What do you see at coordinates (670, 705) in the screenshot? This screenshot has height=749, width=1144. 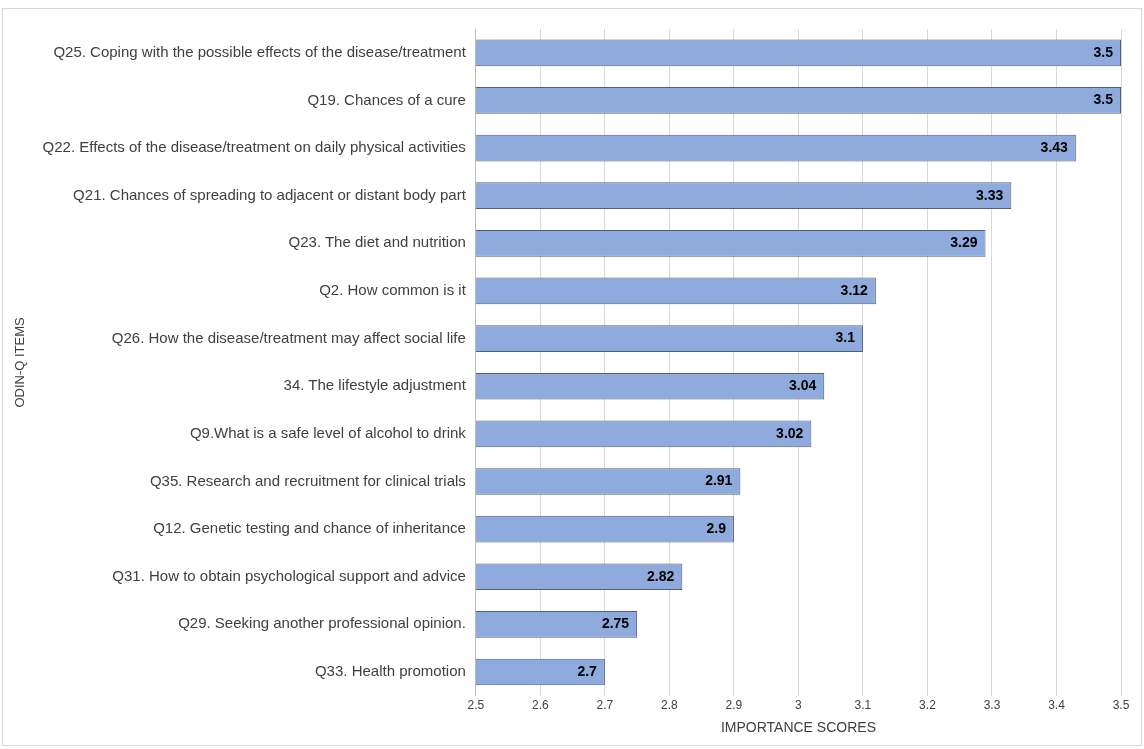 I see `x-tick-label: 2.8` at bounding box center [670, 705].